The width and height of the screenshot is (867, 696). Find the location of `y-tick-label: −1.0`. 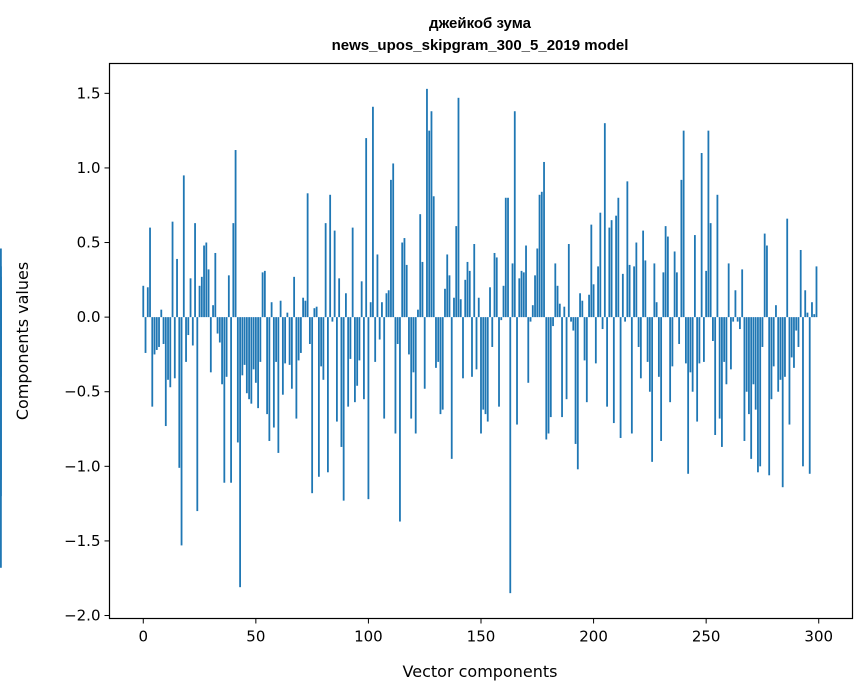

y-tick-label: −1.0 is located at coordinates (82, 466).